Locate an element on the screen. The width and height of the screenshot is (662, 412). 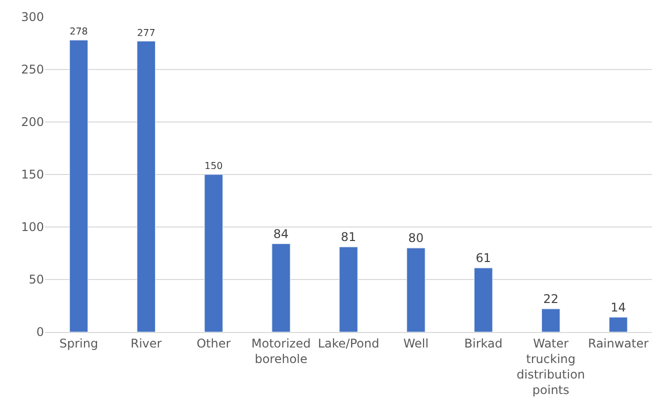
y-tick-label: 150 is located at coordinates (32, 175).